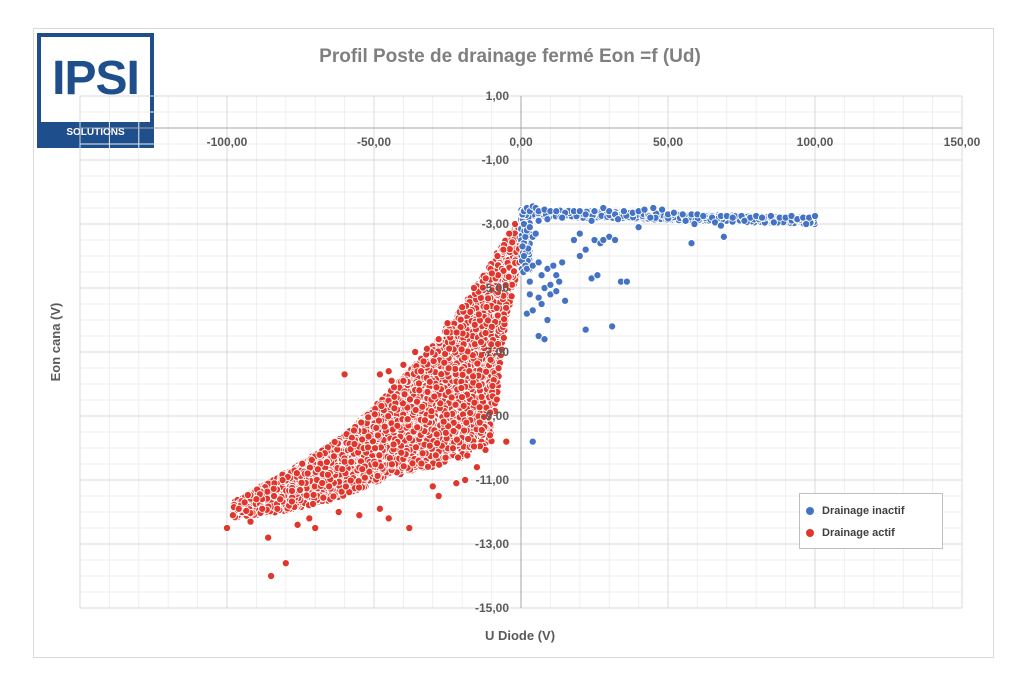  I want to click on logo-wordmark: IPSI, so click(96, 78).